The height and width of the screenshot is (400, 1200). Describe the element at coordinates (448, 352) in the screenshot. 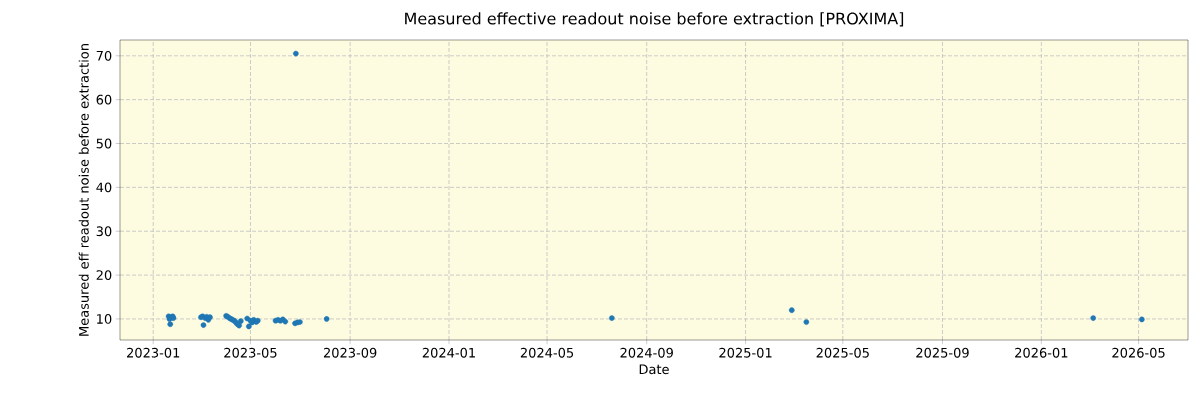

I see `x-tick-label: 2024-01` at that location.